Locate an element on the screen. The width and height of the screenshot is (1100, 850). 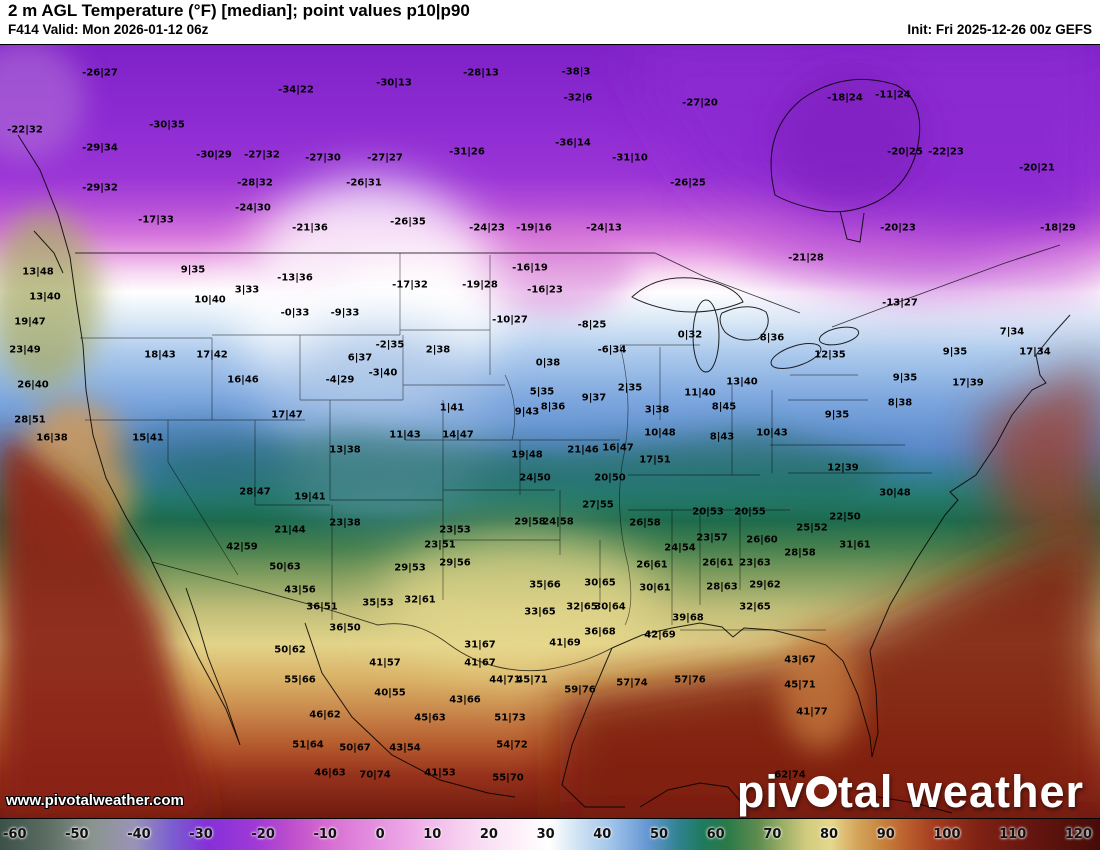
colorbar-tick: -40 is located at coordinates (139, 834).